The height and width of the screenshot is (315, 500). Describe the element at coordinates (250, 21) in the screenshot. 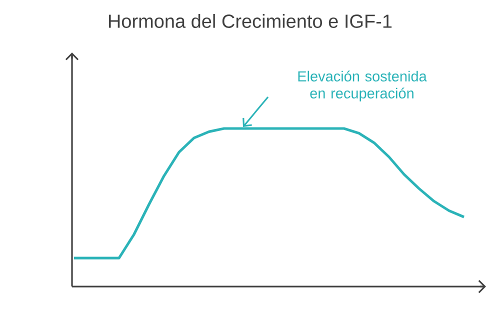

I see `chart-title: Hormona del Crecimiento e IGF-1` at that location.